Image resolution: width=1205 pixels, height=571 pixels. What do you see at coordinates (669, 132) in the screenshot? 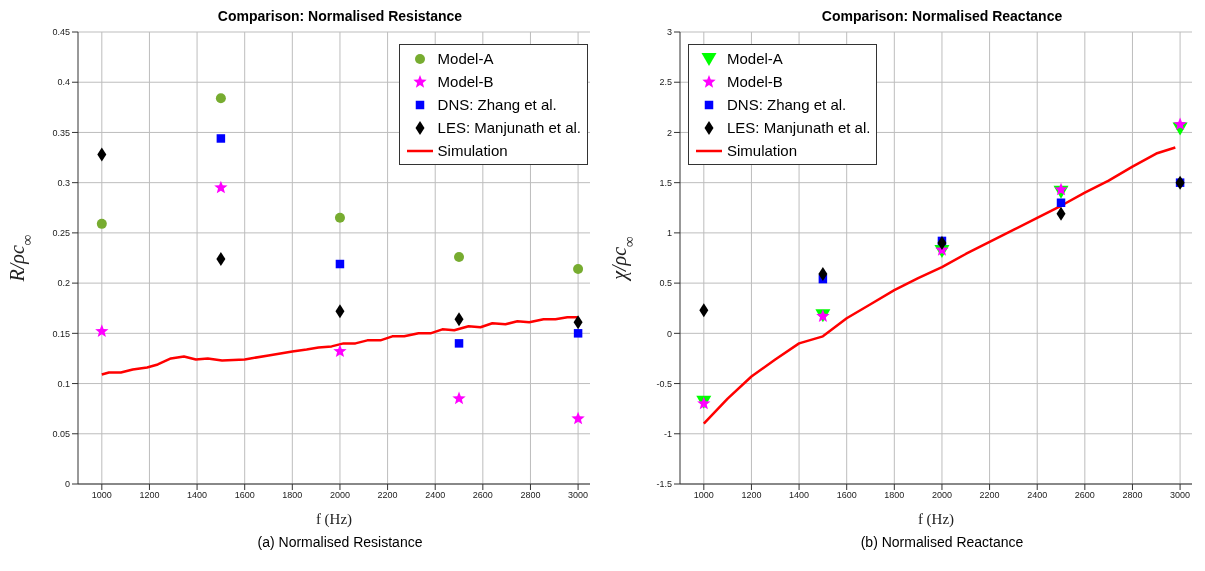
I see `y-tick-label: 2` at bounding box center [669, 132].